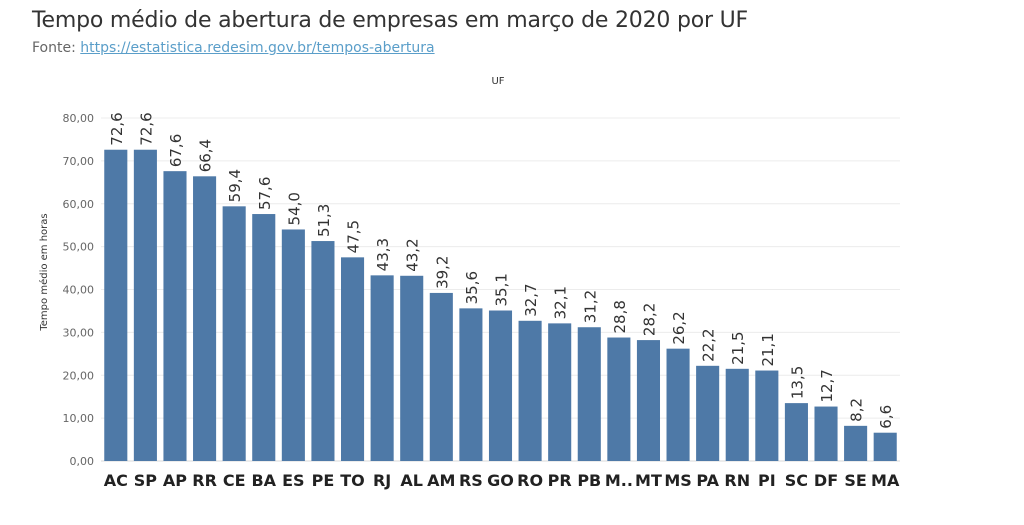 The height and width of the screenshot is (525, 1024). What do you see at coordinates (737, 480) in the screenshot?
I see `x-tick-label: RN` at bounding box center [737, 480].